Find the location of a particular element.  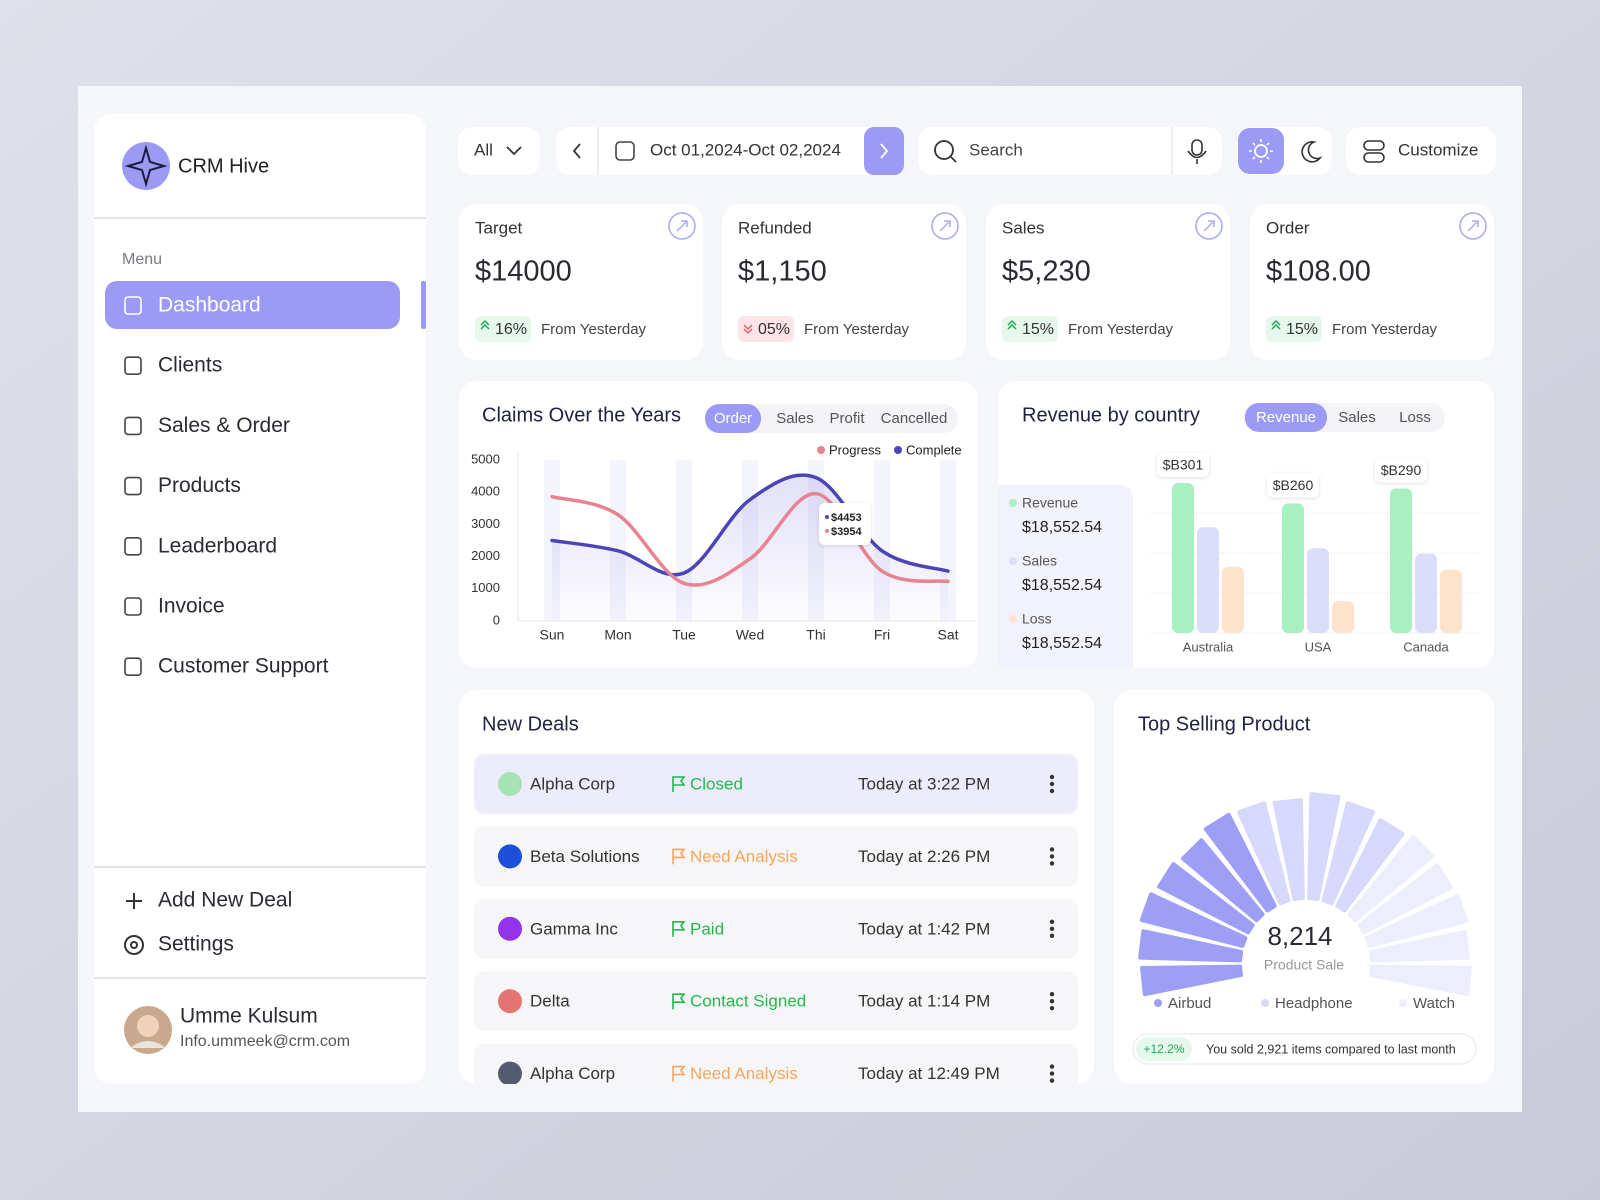

y-tick-label: 4000 is located at coordinates (485, 491).